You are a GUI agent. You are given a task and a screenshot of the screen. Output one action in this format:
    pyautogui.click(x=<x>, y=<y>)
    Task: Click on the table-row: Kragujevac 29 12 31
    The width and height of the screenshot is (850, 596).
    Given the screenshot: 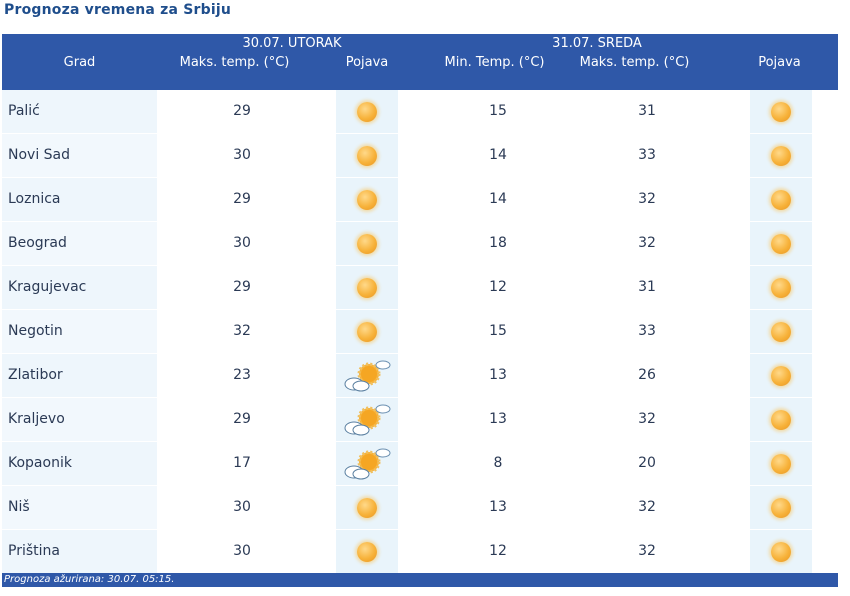 What is the action you would take?
    pyautogui.click(x=420, y=288)
    